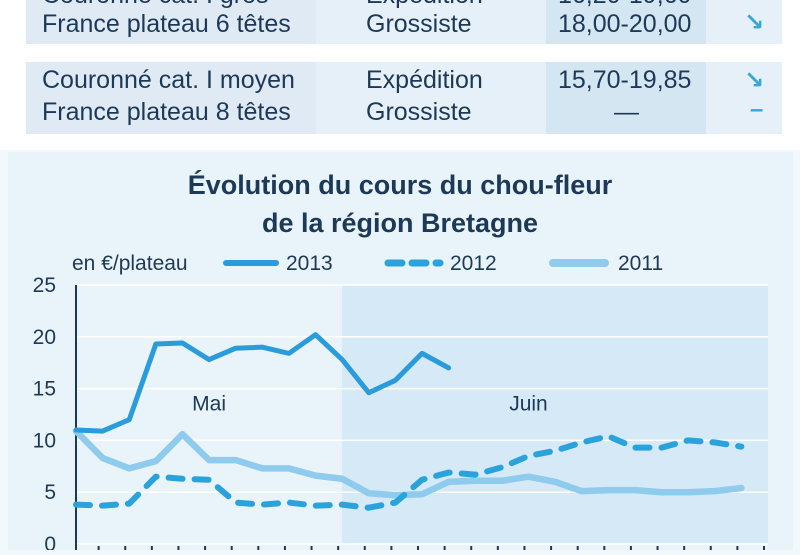 Image resolution: width=800 pixels, height=555 pixels. What do you see at coordinates (443, 263) in the screenshot?
I see `legend: 2013 2012 2011` at bounding box center [443, 263].